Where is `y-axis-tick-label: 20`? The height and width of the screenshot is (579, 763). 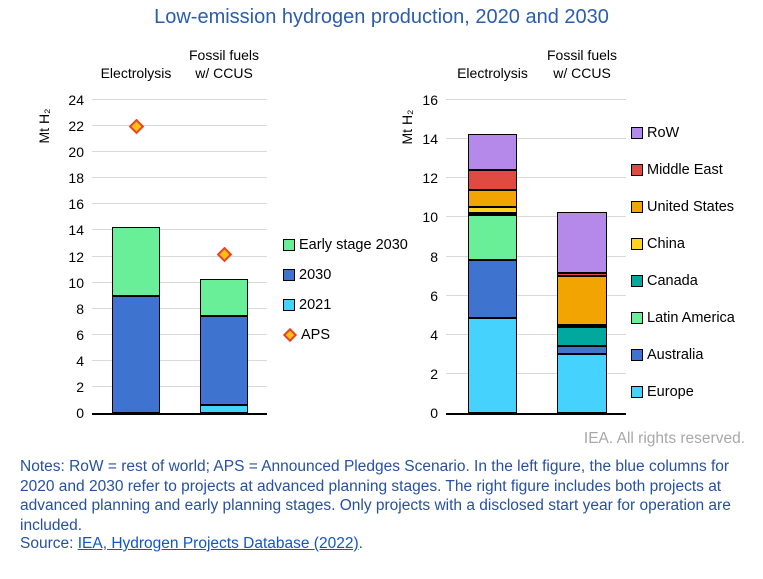 y-axis-tick-label: 20 is located at coordinates (76, 152).